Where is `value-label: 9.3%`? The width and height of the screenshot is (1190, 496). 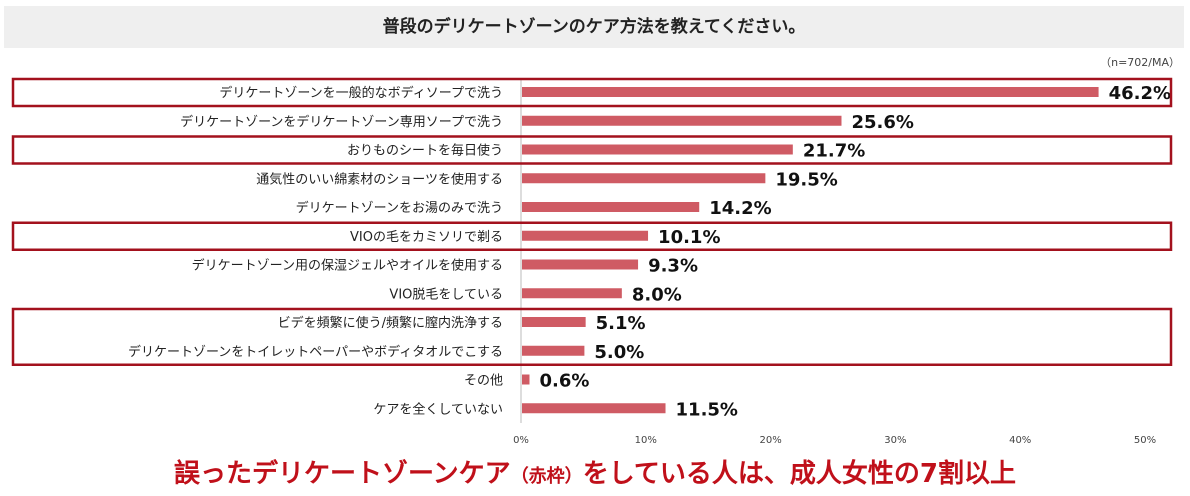 value-label: 9.3% is located at coordinates (673, 266).